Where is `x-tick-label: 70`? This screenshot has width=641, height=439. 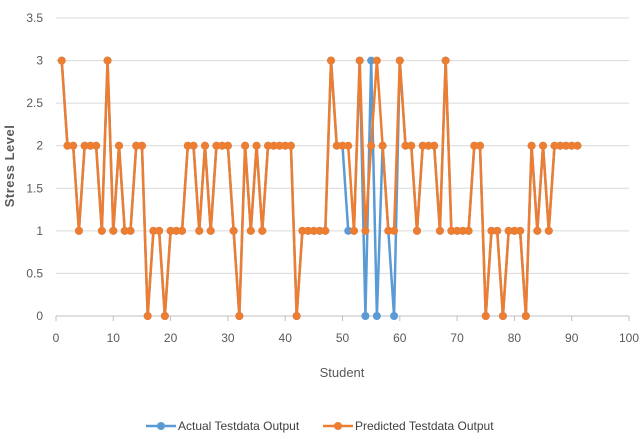
x-tick-label: 70 is located at coordinates (457, 338).